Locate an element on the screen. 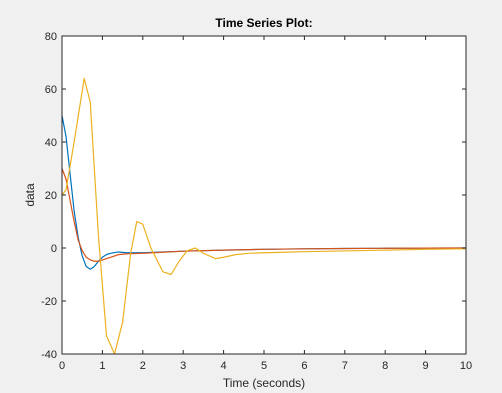 The width and height of the screenshot is (502, 393). x-tick-label: 1 is located at coordinates (102, 366).